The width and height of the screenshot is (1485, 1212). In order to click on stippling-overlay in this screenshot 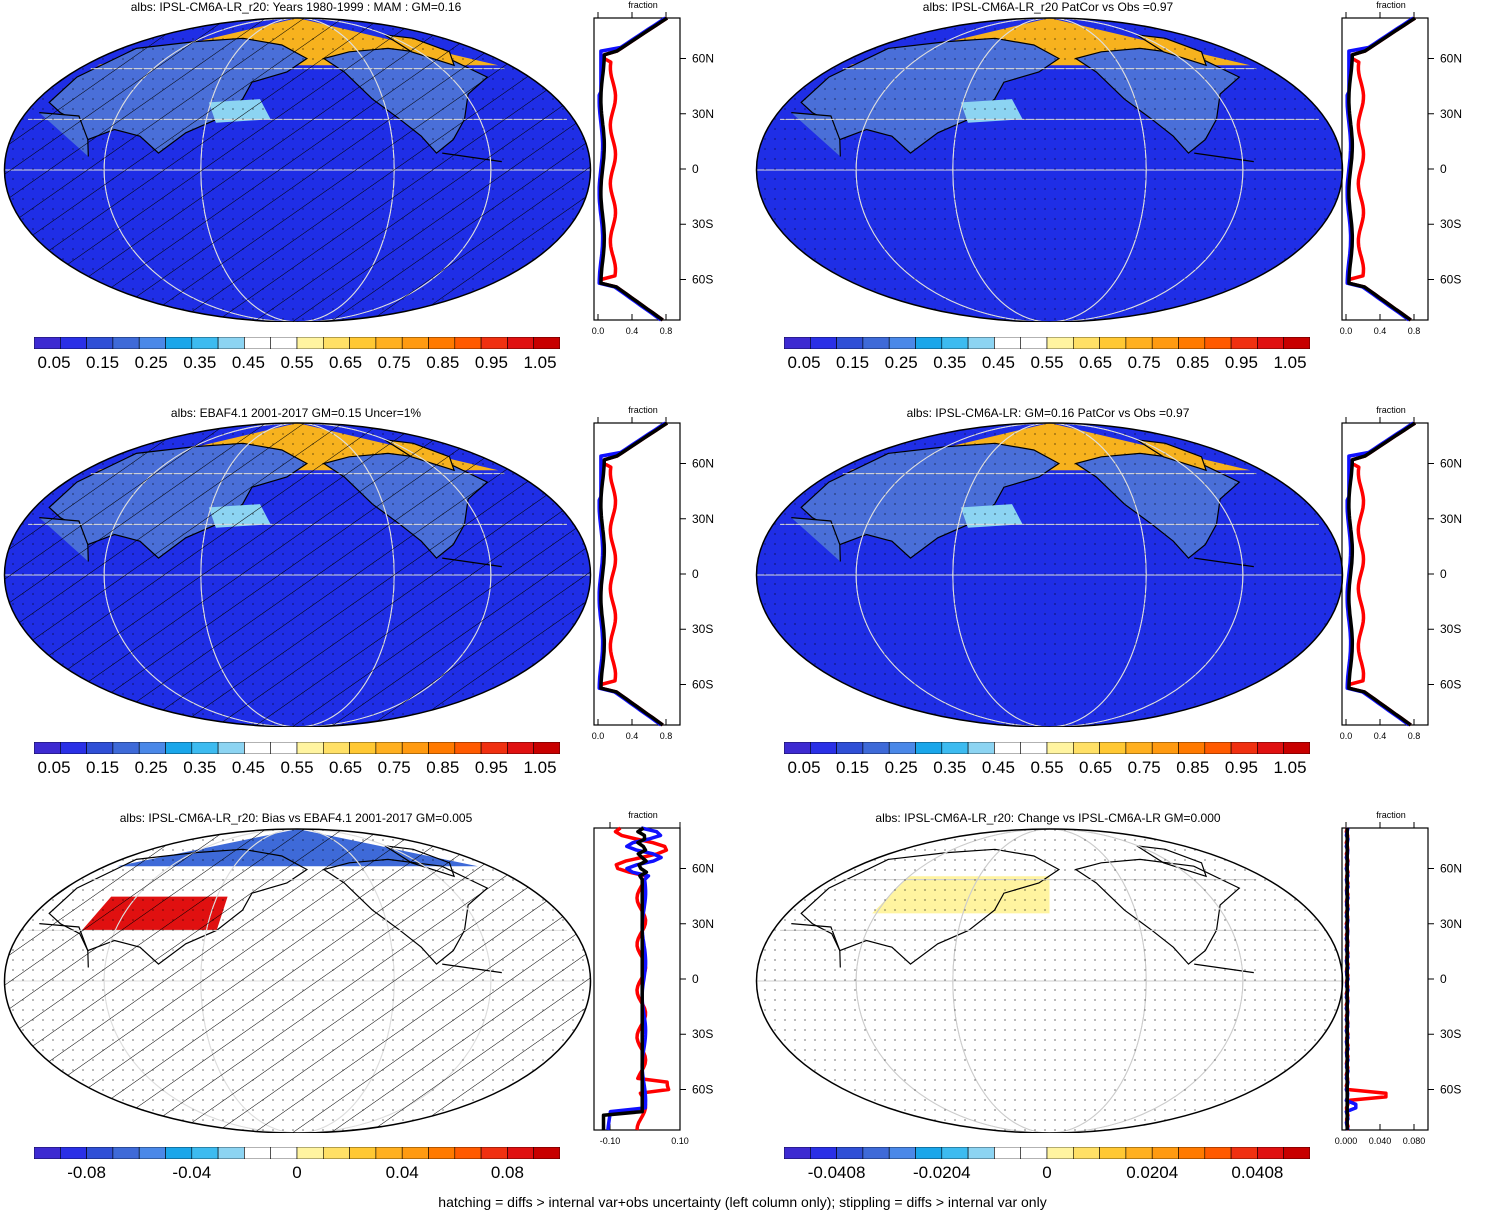, I will do `click(1049, 575)`.